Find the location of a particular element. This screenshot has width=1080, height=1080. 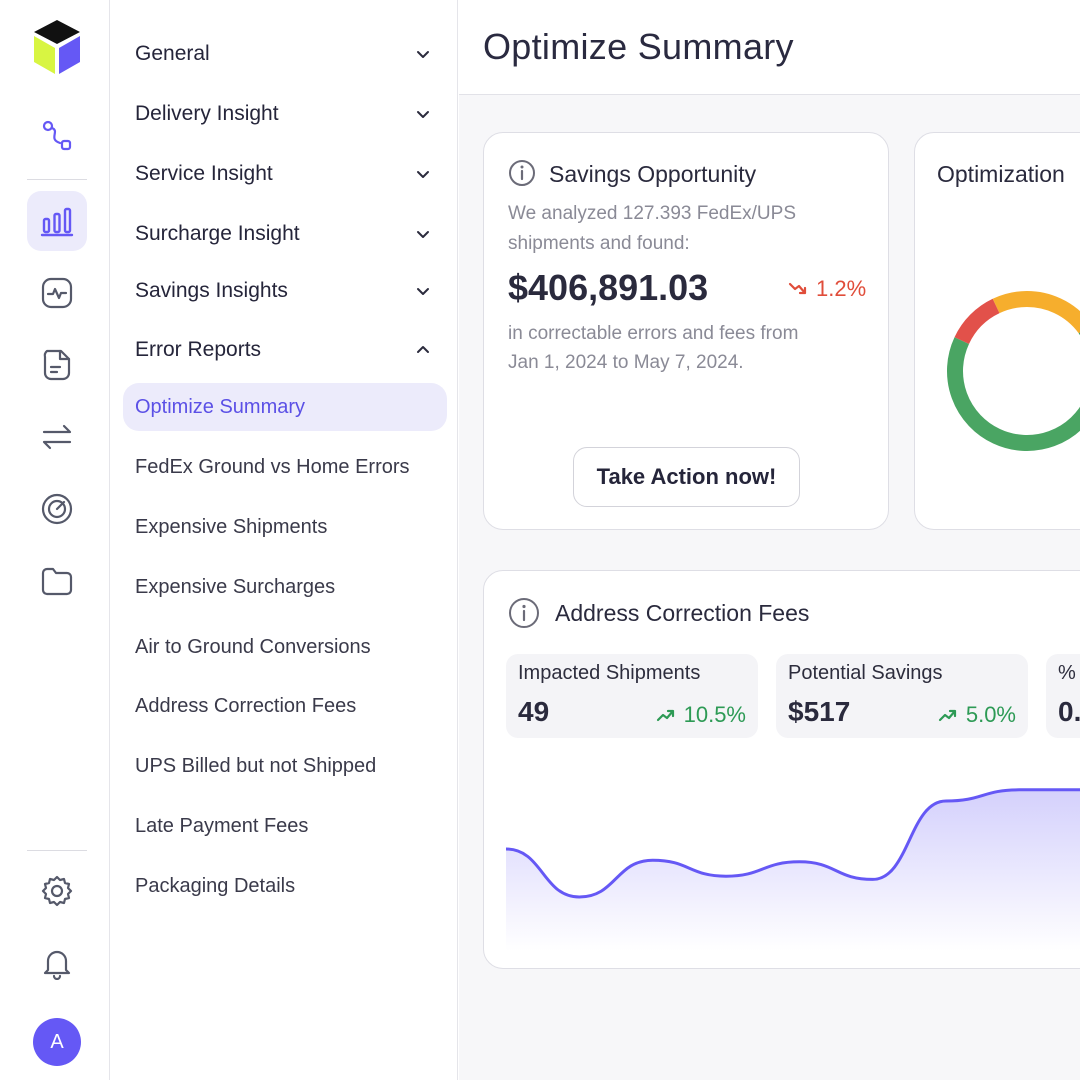

kpi-change-value: 5.0% is located at coordinates (990, 714).